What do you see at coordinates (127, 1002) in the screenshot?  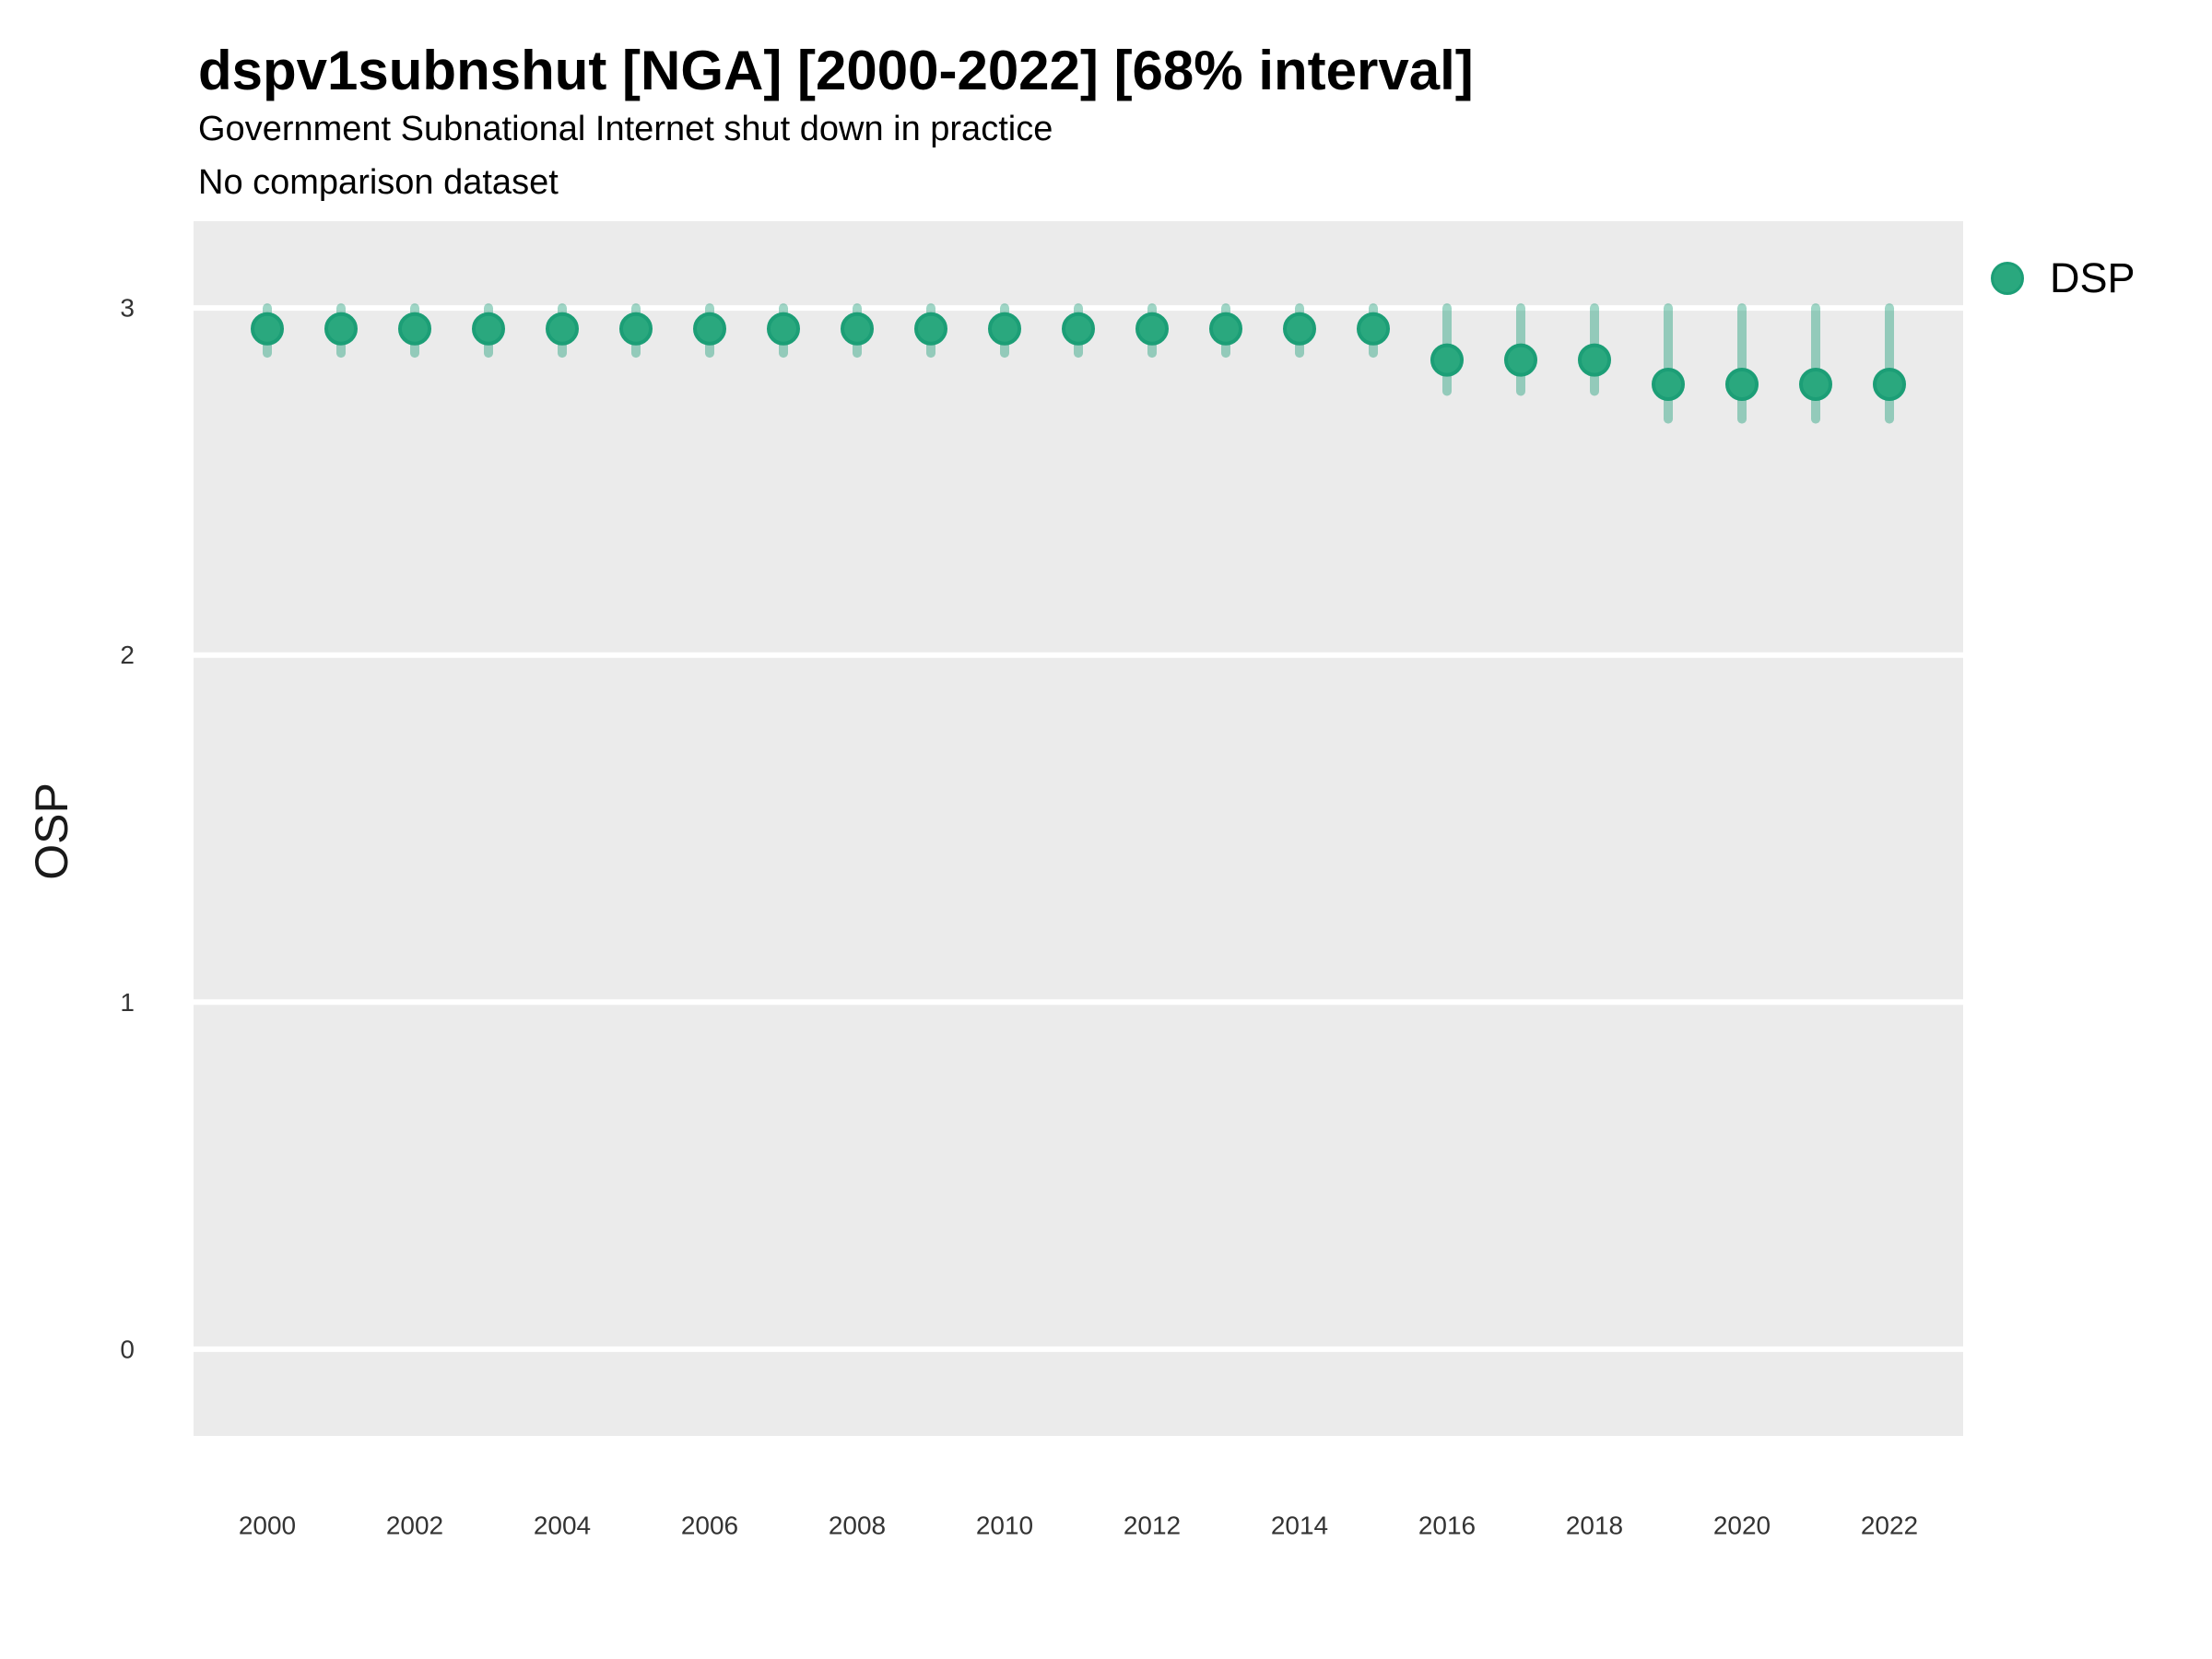 I see `y-tick-label: 1` at bounding box center [127, 1002].